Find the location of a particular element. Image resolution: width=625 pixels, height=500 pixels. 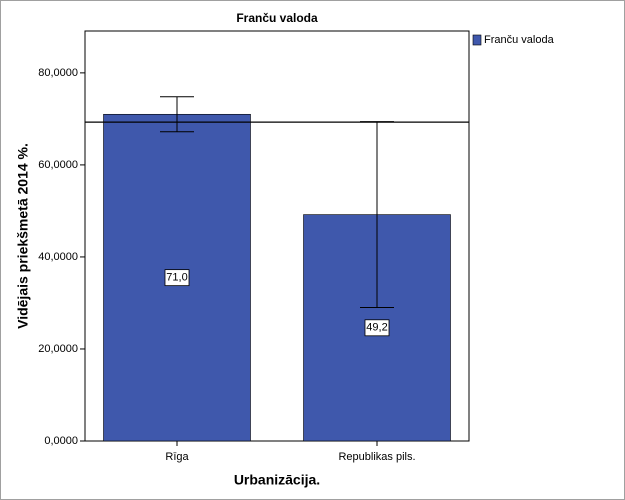

y-tick-label: 60,0000 is located at coordinates (58, 165).